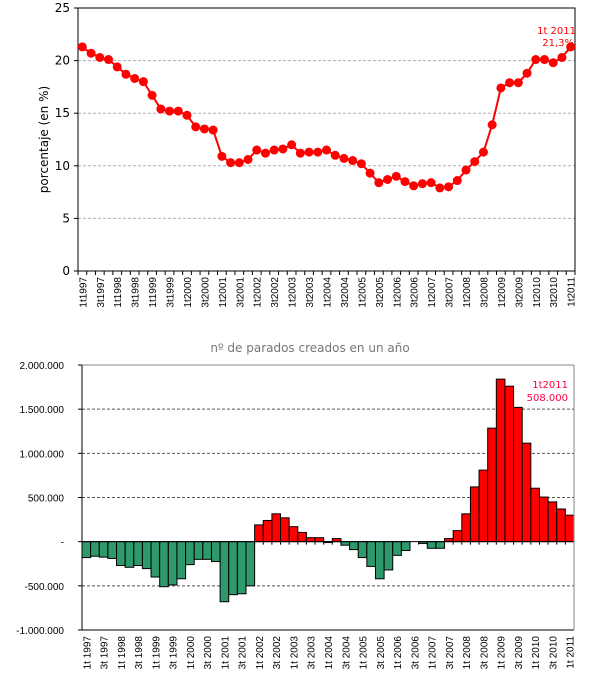  What do you see at coordinates (225, 653) in the screenshot?
I see `x-tick-label: 1t 2001` at bounding box center [225, 653].